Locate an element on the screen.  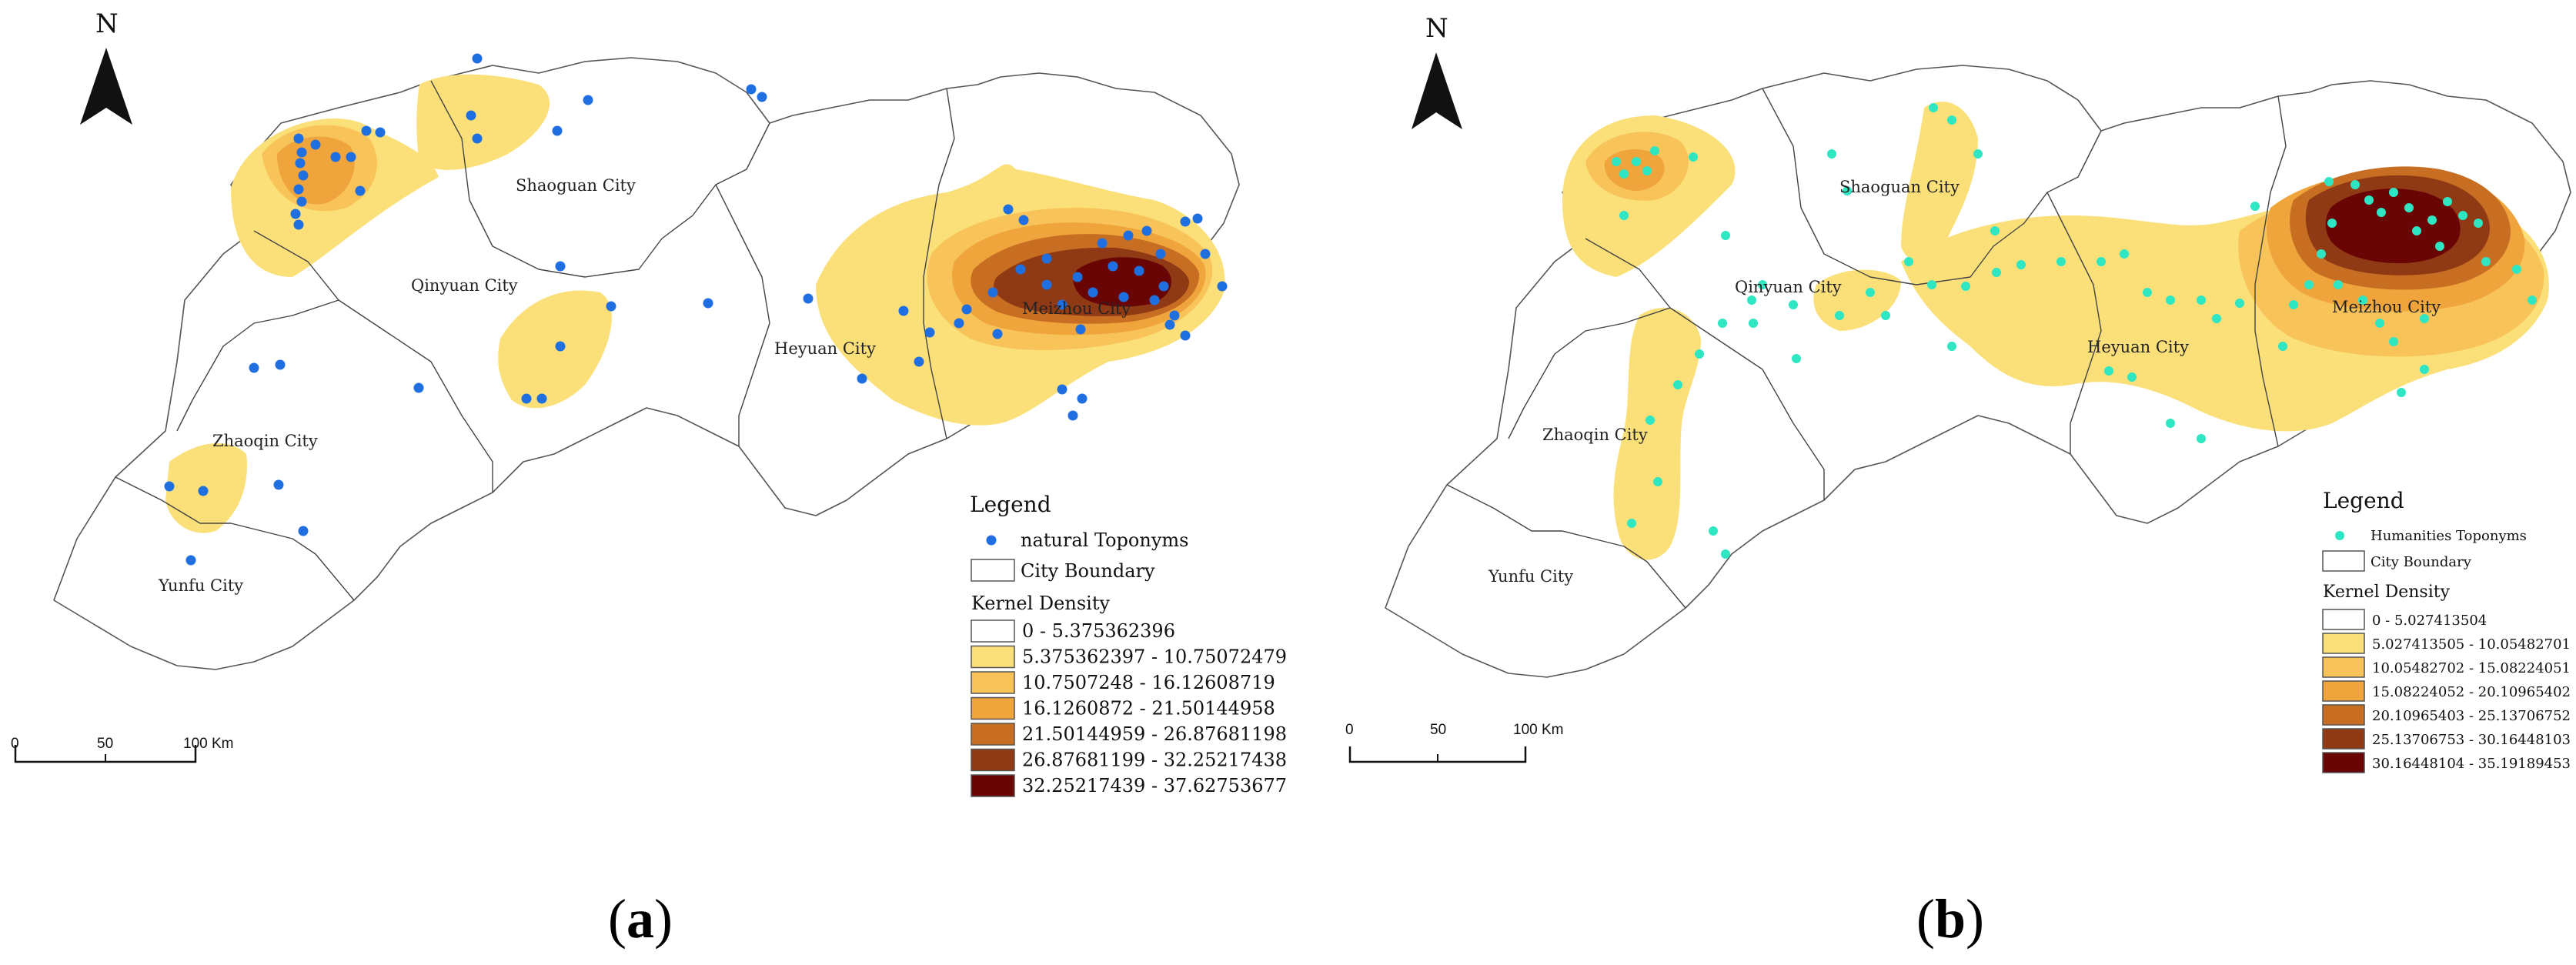
panel-label-a: (a) is located at coordinates (640, 919).